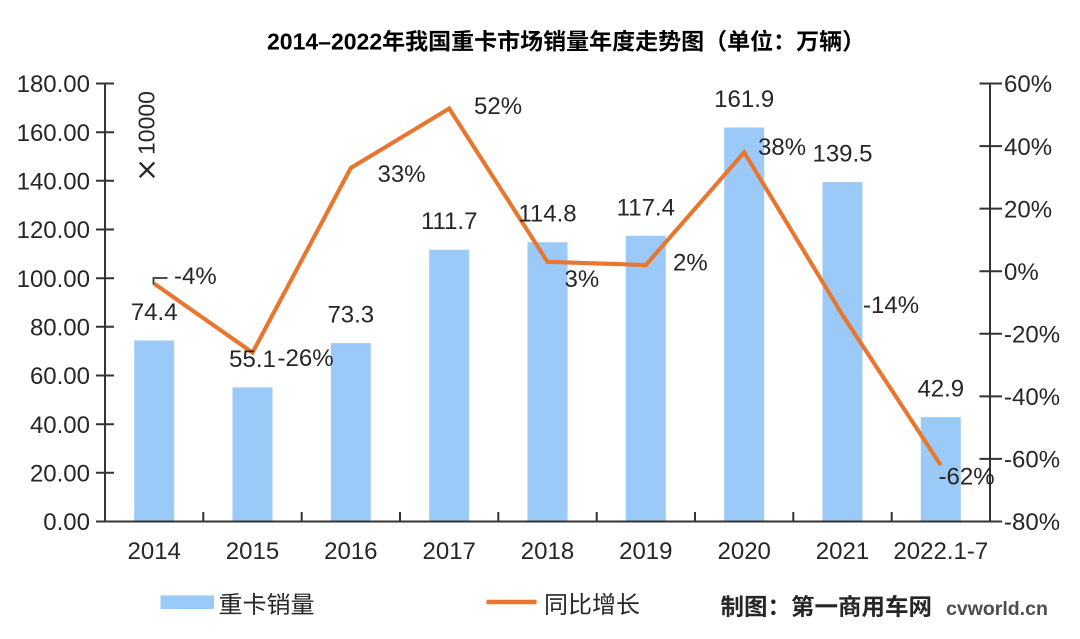 The width and height of the screenshot is (1080, 639). What do you see at coordinates (53, 133) in the screenshot?
I see `svg-text: 160.00` at bounding box center [53, 133].